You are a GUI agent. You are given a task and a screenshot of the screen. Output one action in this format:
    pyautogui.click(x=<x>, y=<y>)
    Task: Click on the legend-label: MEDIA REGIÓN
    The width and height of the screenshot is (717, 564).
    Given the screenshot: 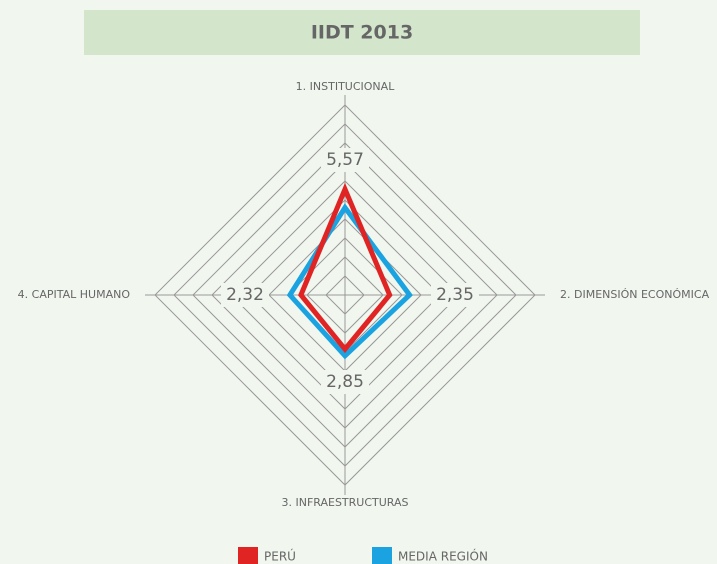 What is the action you would take?
    pyautogui.click(x=443, y=556)
    